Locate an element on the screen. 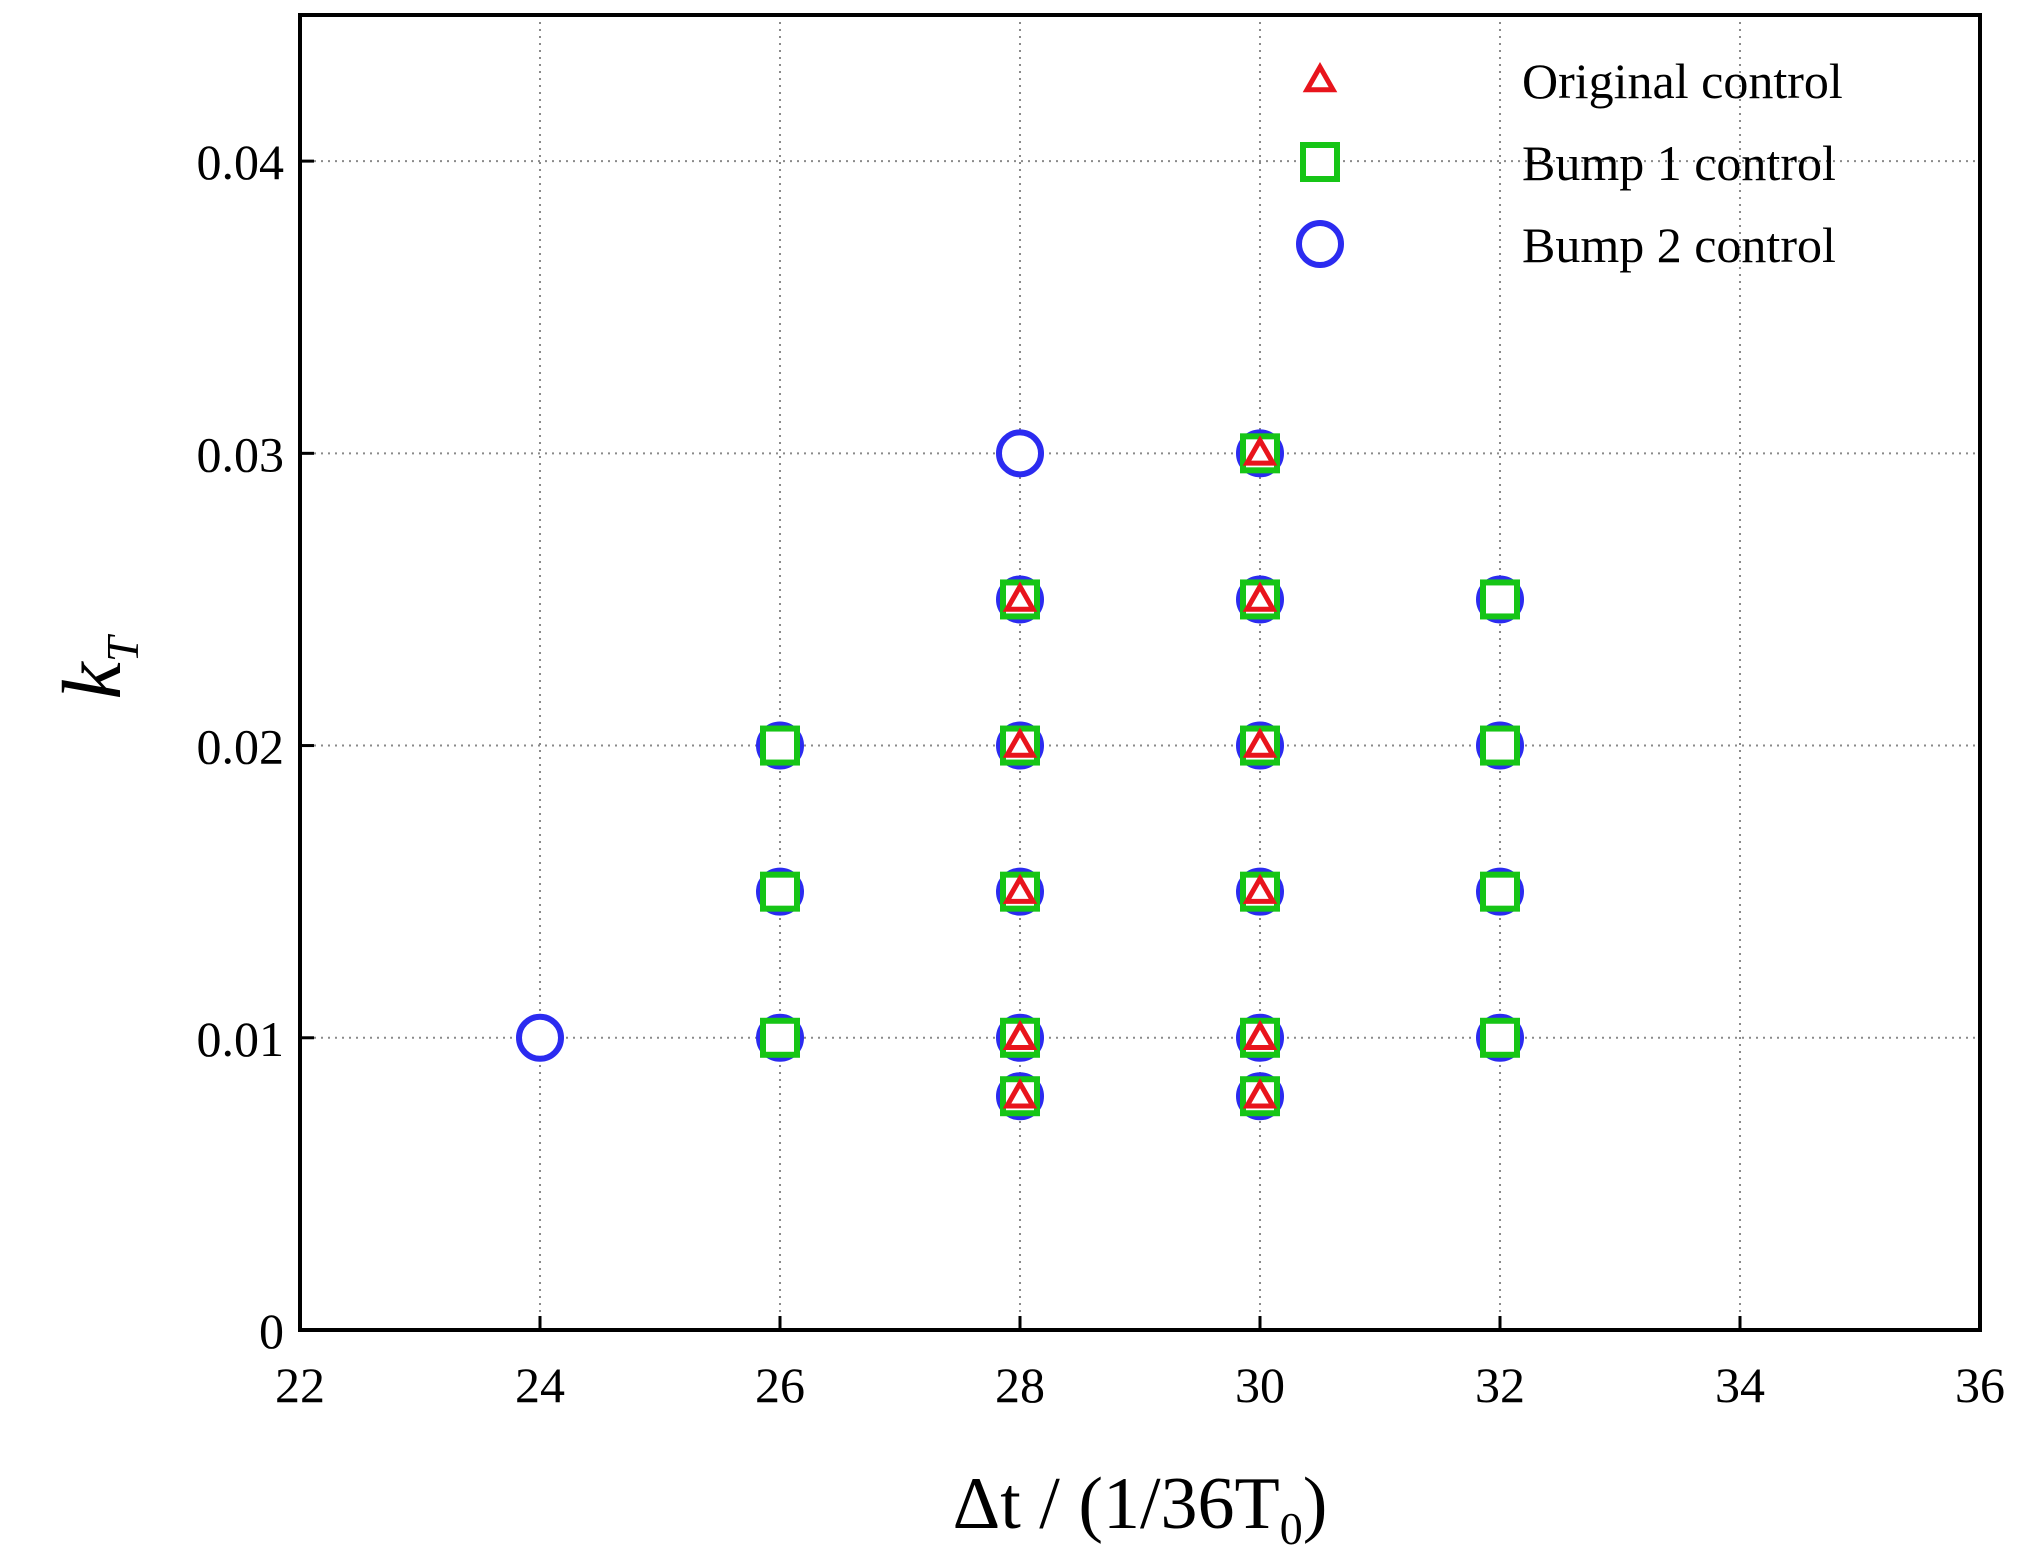 This screenshot has width=2024, height=1555. legend-label-original-control: Original control is located at coordinates (1682, 81).